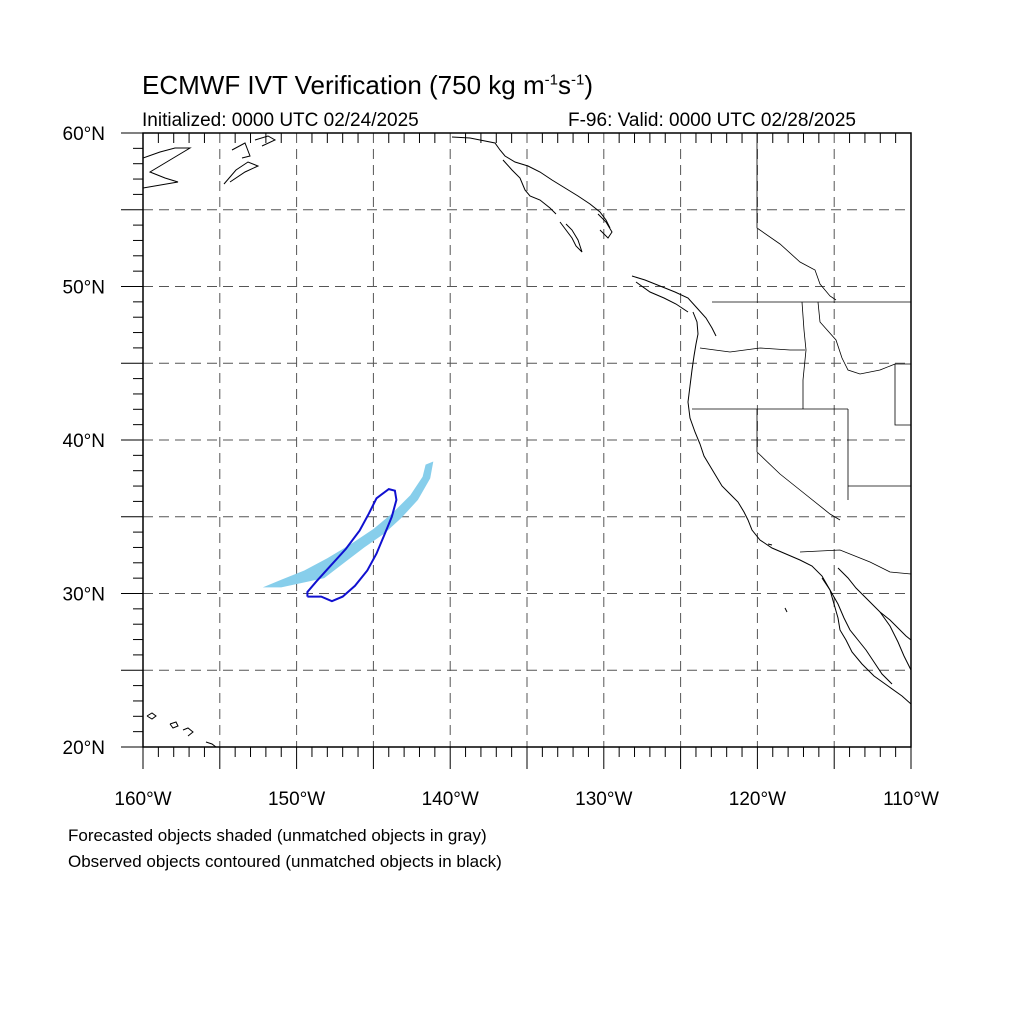 The height and width of the screenshot is (1024, 1024). I want to click on initialized-time: Initialized: 0000 UTC 02/24/2025, so click(280, 120).